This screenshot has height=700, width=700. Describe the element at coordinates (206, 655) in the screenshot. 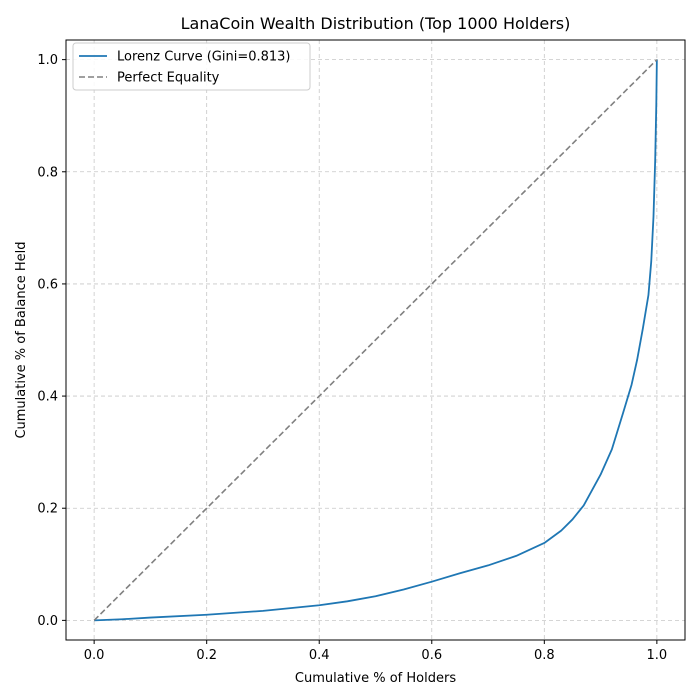

I see `x-tick-label: 0.2` at that location.